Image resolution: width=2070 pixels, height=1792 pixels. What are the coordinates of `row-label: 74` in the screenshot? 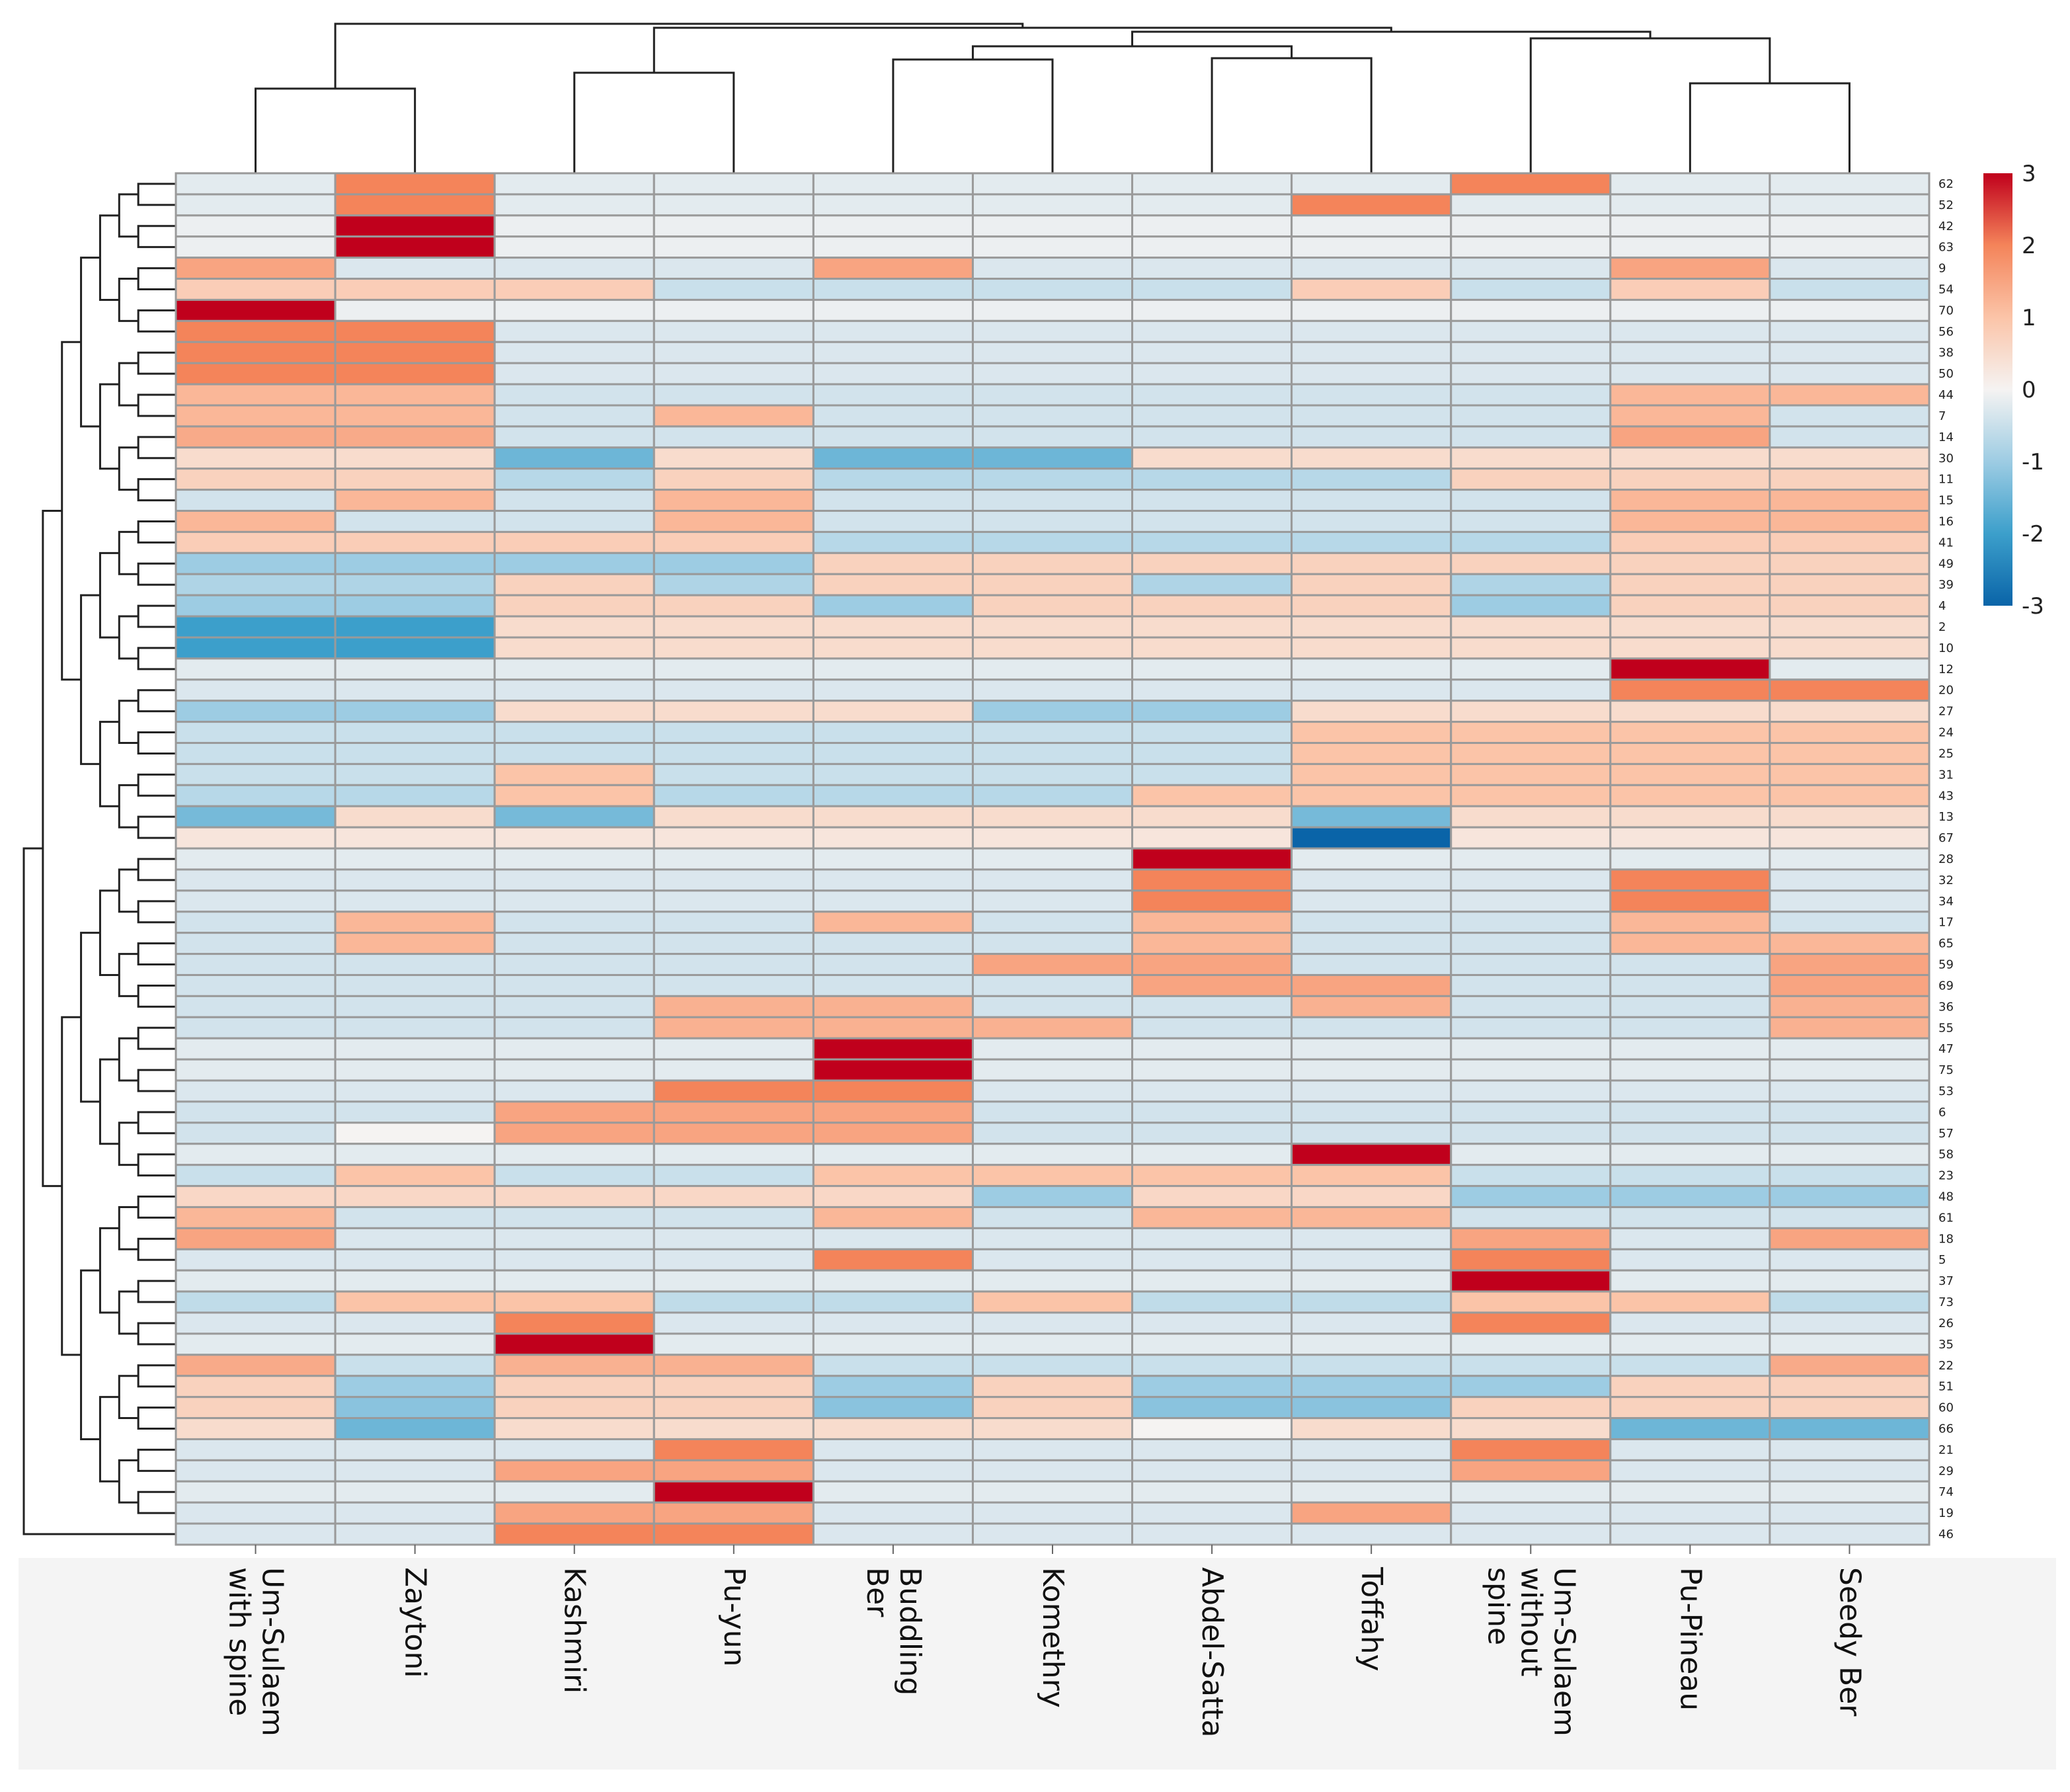 It's located at (1946, 1492).